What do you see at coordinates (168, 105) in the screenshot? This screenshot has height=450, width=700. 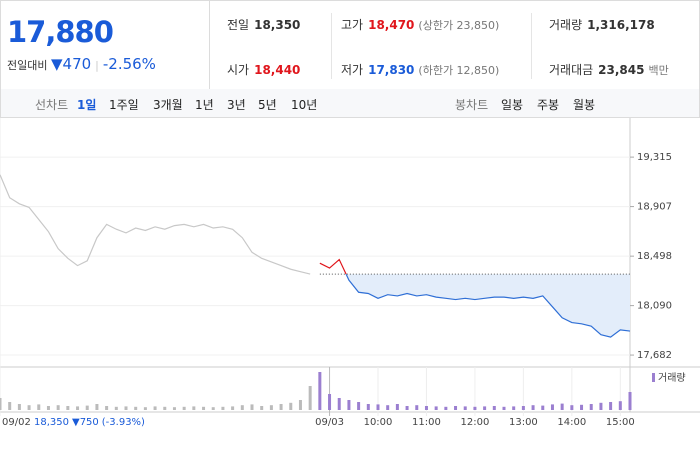 I see `period-tab: 3개월` at bounding box center [168, 105].